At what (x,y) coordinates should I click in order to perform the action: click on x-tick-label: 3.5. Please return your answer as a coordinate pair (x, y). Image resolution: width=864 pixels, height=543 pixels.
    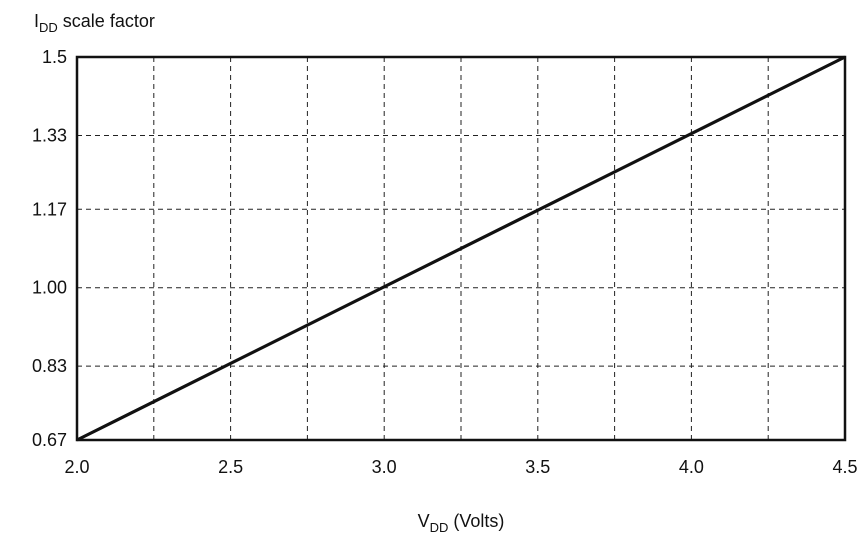
    Looking at the image, I should click on (537, 467).